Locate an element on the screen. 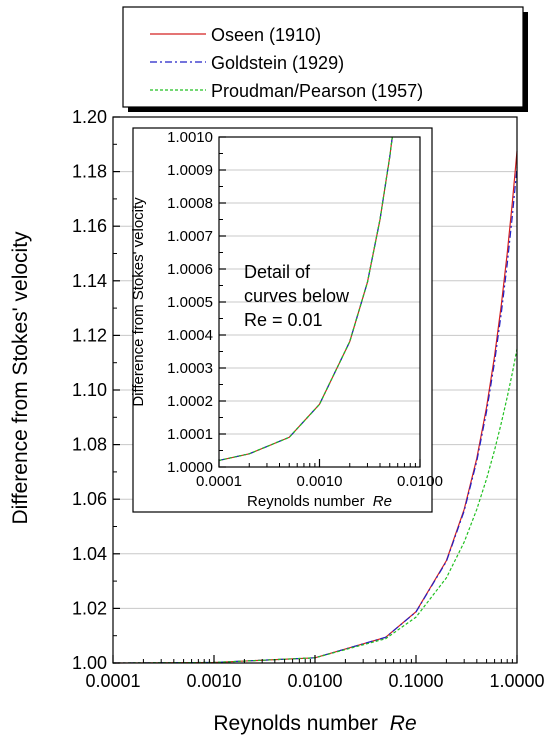 This screenshot has height=744, width=555. main-y-tick-label: 1.16 is located at coordinates (89, 226).